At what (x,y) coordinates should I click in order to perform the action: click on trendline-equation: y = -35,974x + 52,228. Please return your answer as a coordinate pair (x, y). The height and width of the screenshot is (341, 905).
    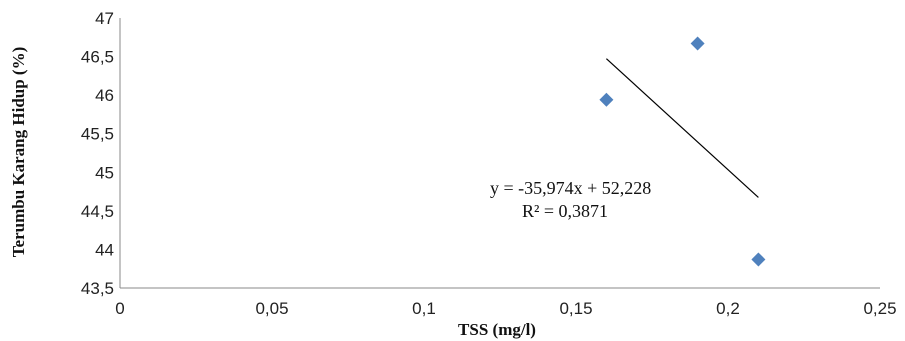
    Looking at the image, I should click on (570, 188).